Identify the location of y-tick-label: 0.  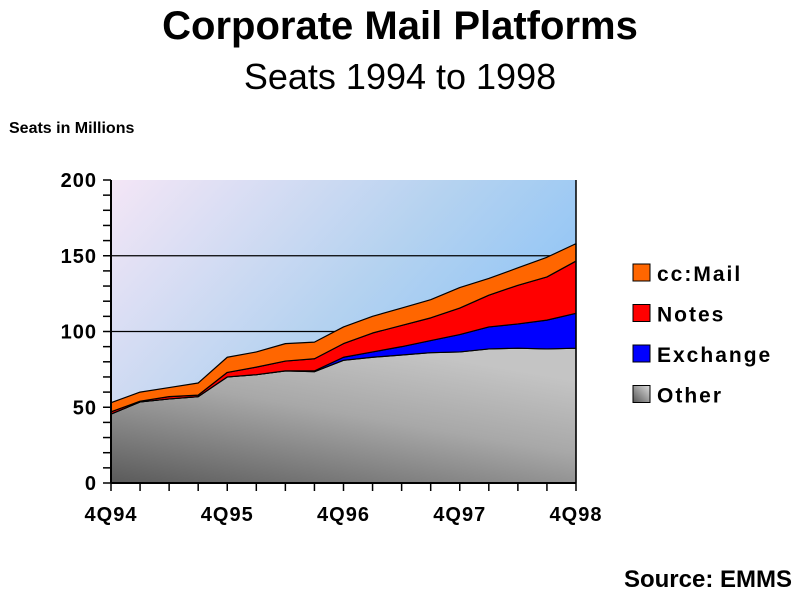
(91, 484).